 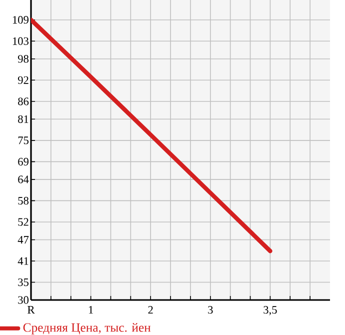 What do you see at coordinates (20, 20) in the screenshot?
I see `y-tick-label: 109` at bounding box center [20, 20].